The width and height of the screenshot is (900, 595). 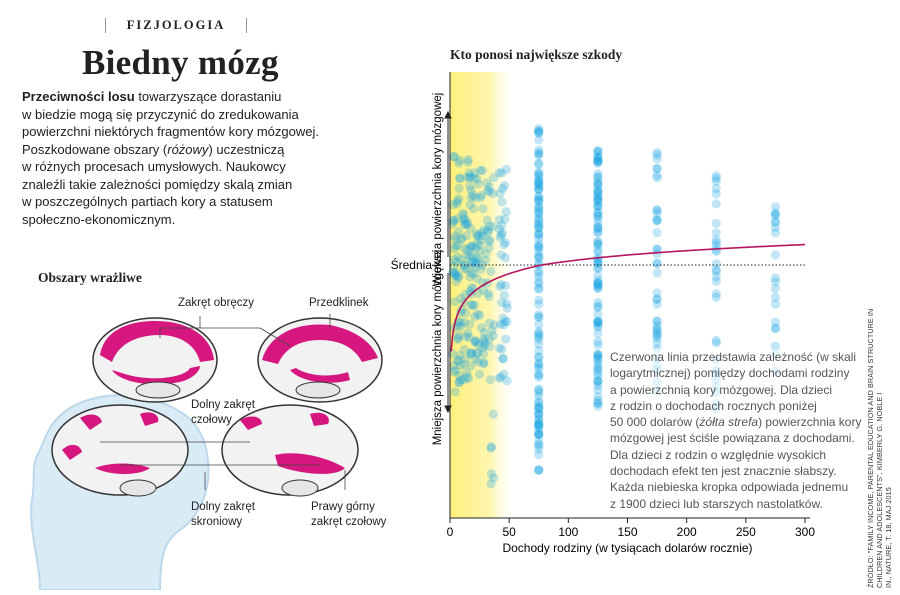 What do you see at coordinates (154, 166) in the screenshot?
I see `intro-line: w różnych procesach umysłowych. Naukowcy` at bounding box center [154, 166].